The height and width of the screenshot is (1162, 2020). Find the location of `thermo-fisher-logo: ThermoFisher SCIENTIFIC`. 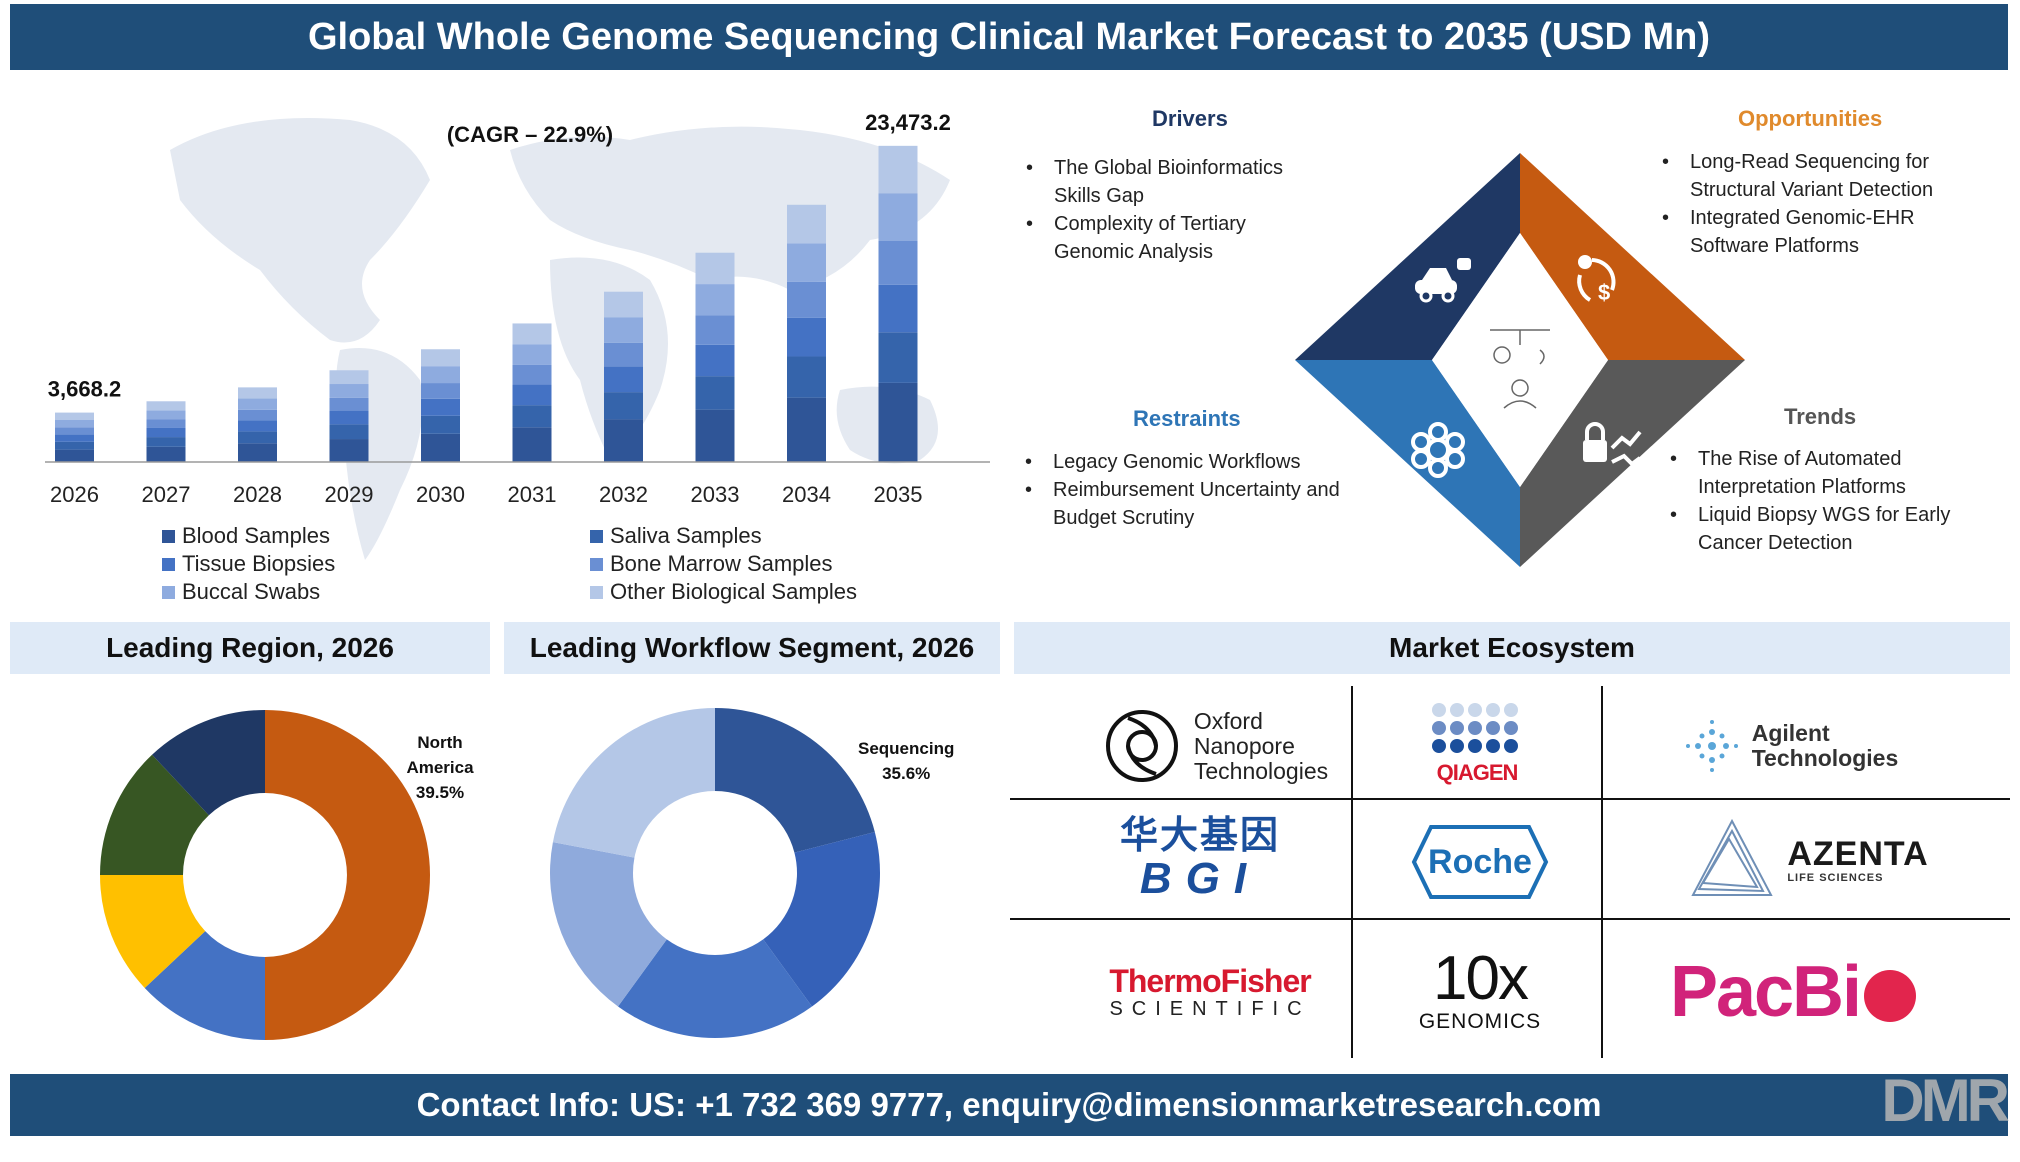

thermo-fisher-logo: ThermoFisher SCIENTIFIC is located at coordinates (1210, 992).